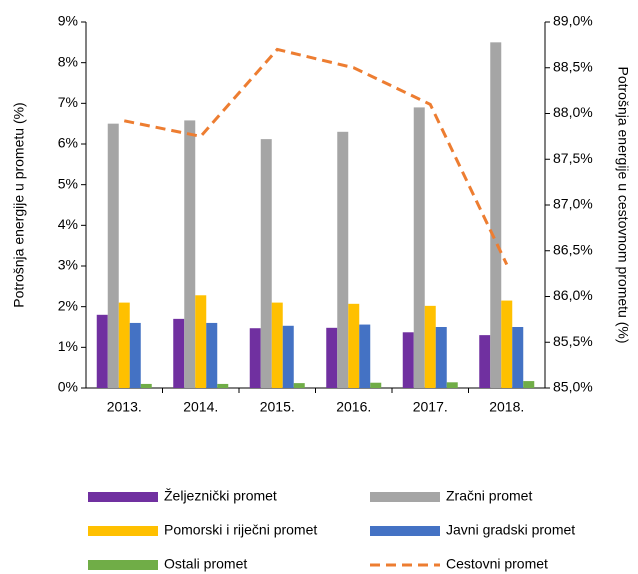 The width and height of the screenshot is (638, 574). I want to click on y2-tick-label: 86,5%, so click(573, 249).